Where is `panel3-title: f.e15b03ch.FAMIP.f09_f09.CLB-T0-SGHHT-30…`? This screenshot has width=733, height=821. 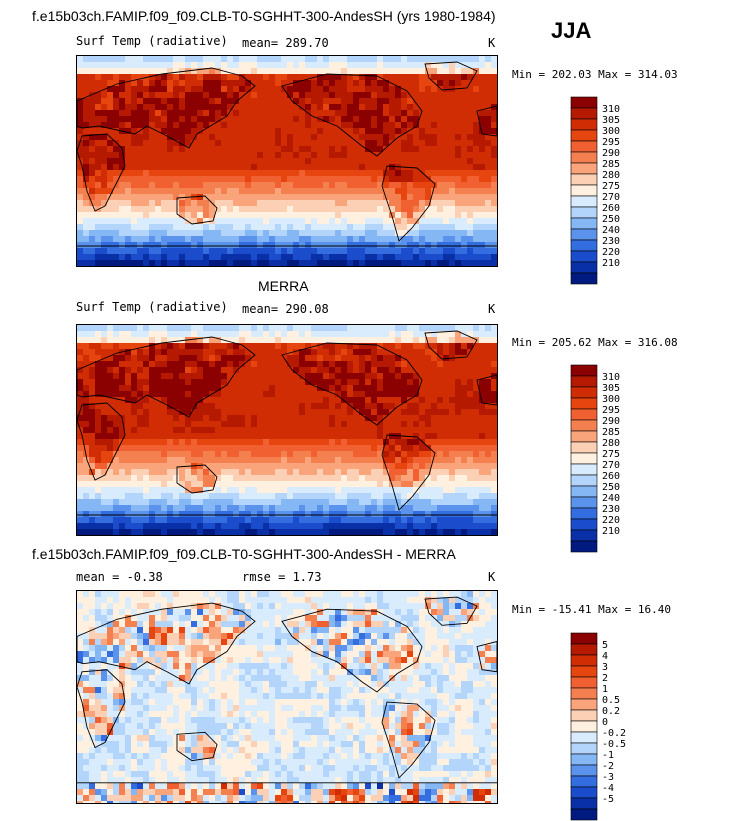 panel3-title: f.e15b03ch.FAMIP.f09_f09.CLB-T0-SGHHT-30… is located at coordinates (244, 554).